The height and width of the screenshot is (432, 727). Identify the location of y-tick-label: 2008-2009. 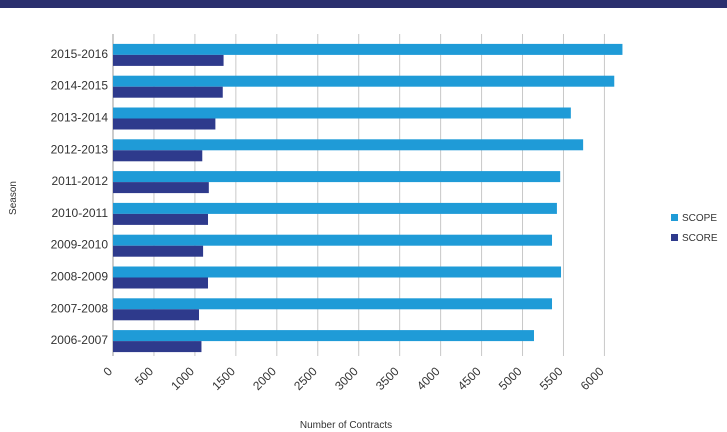
(80, 277).